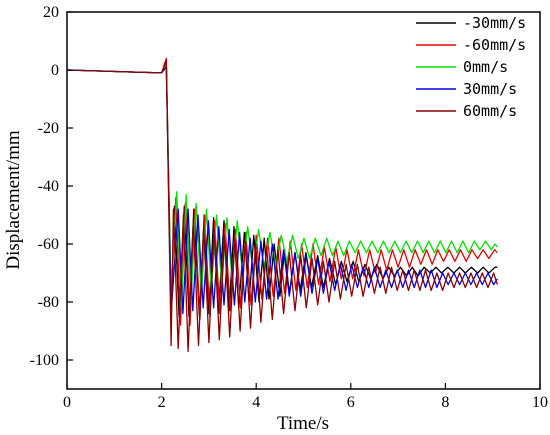 The height and width of the screenshot is (435, 550). Describe the element at coordinates (540, 402) in the screenshot. I see `x-tick-label: 10` at that location.